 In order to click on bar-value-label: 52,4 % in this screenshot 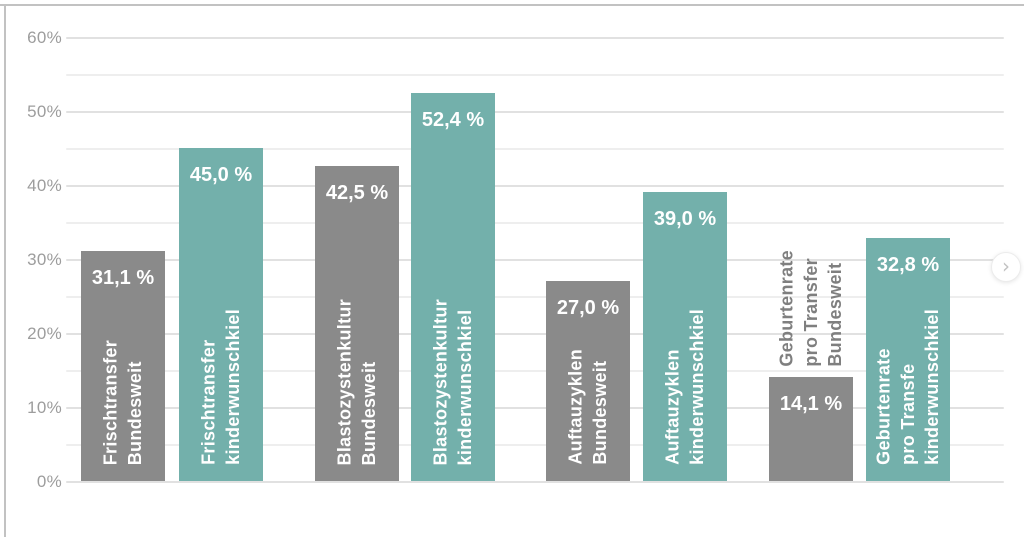, I will do `click(453, 120)`.